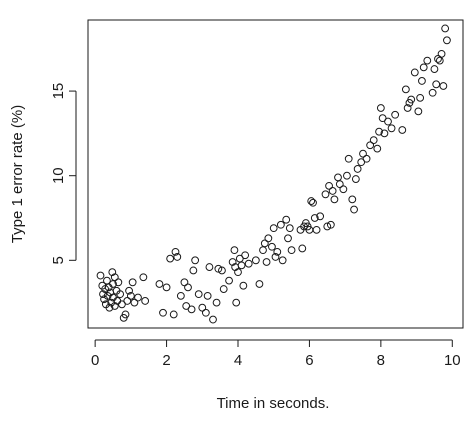 The height and width of the screenshot is (423, 474). What do you see at coordinates (309, 360) in the screenshot?
I see `x-tick-label: 6` at bounding box center [309, 360].